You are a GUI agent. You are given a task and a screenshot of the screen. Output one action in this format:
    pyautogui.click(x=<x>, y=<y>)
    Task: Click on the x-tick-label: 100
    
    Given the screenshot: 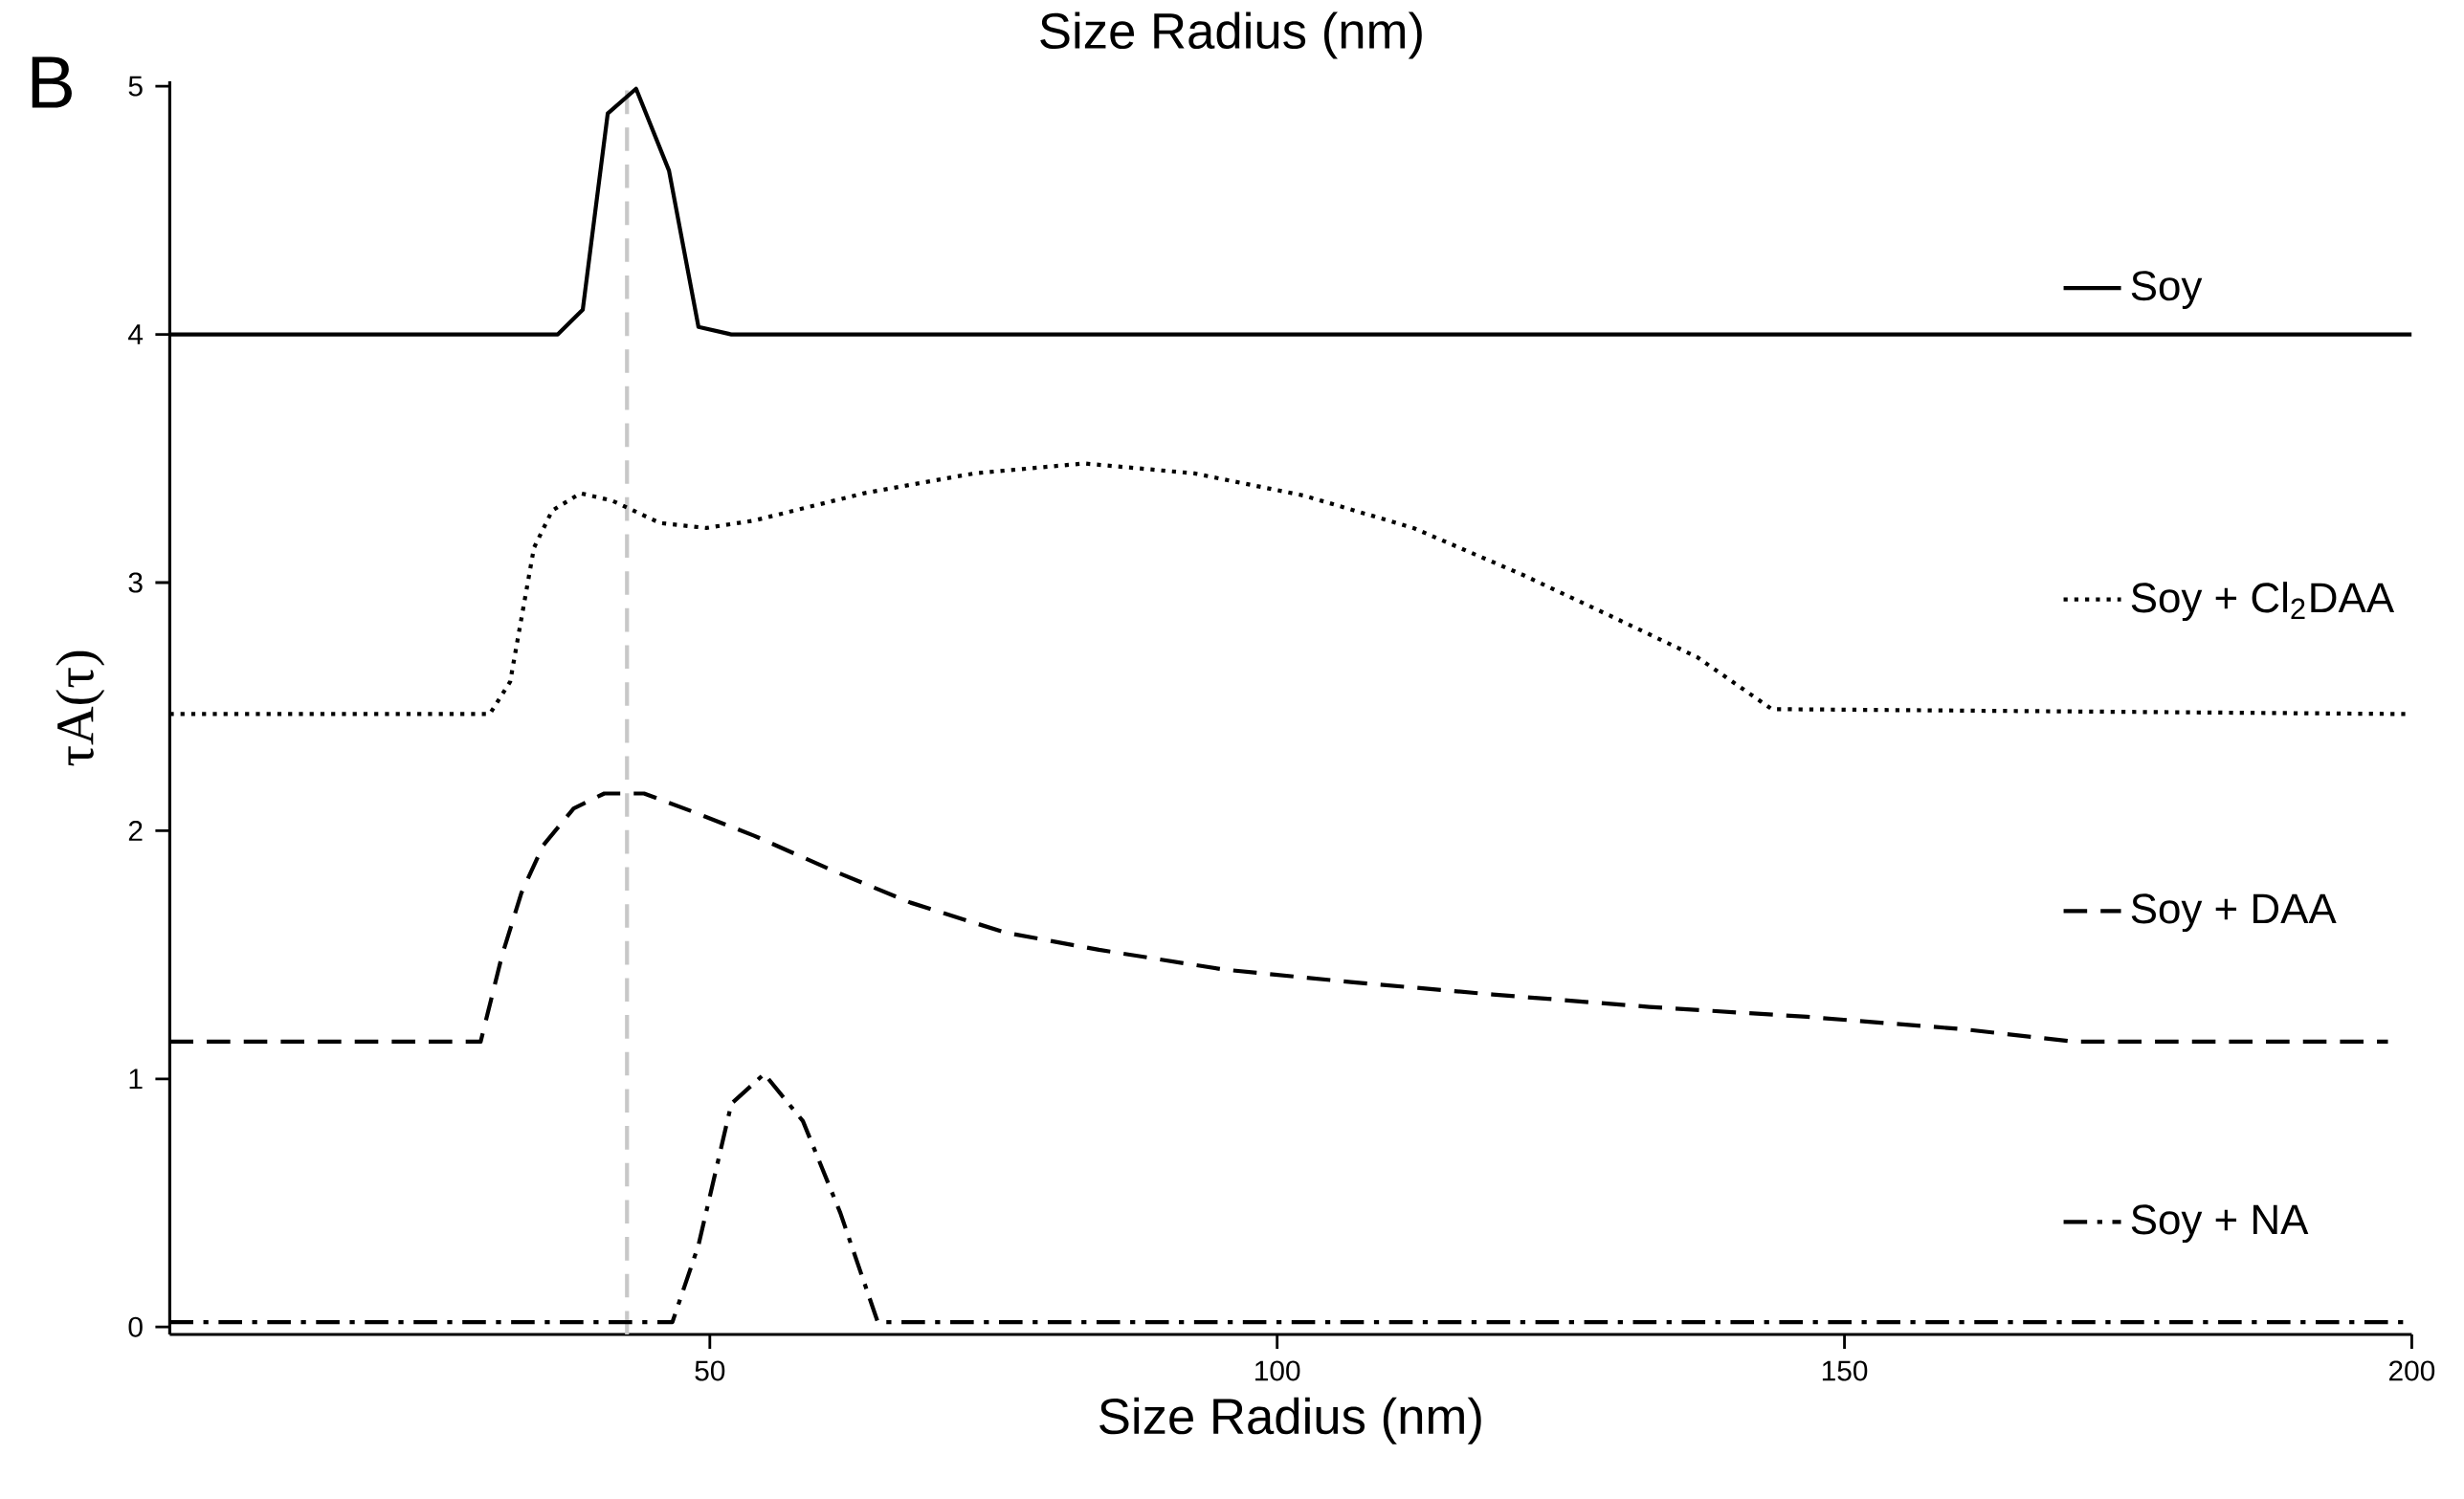 What is the action you would take?
    pyautogui.click(x=1278, y=1370)
    